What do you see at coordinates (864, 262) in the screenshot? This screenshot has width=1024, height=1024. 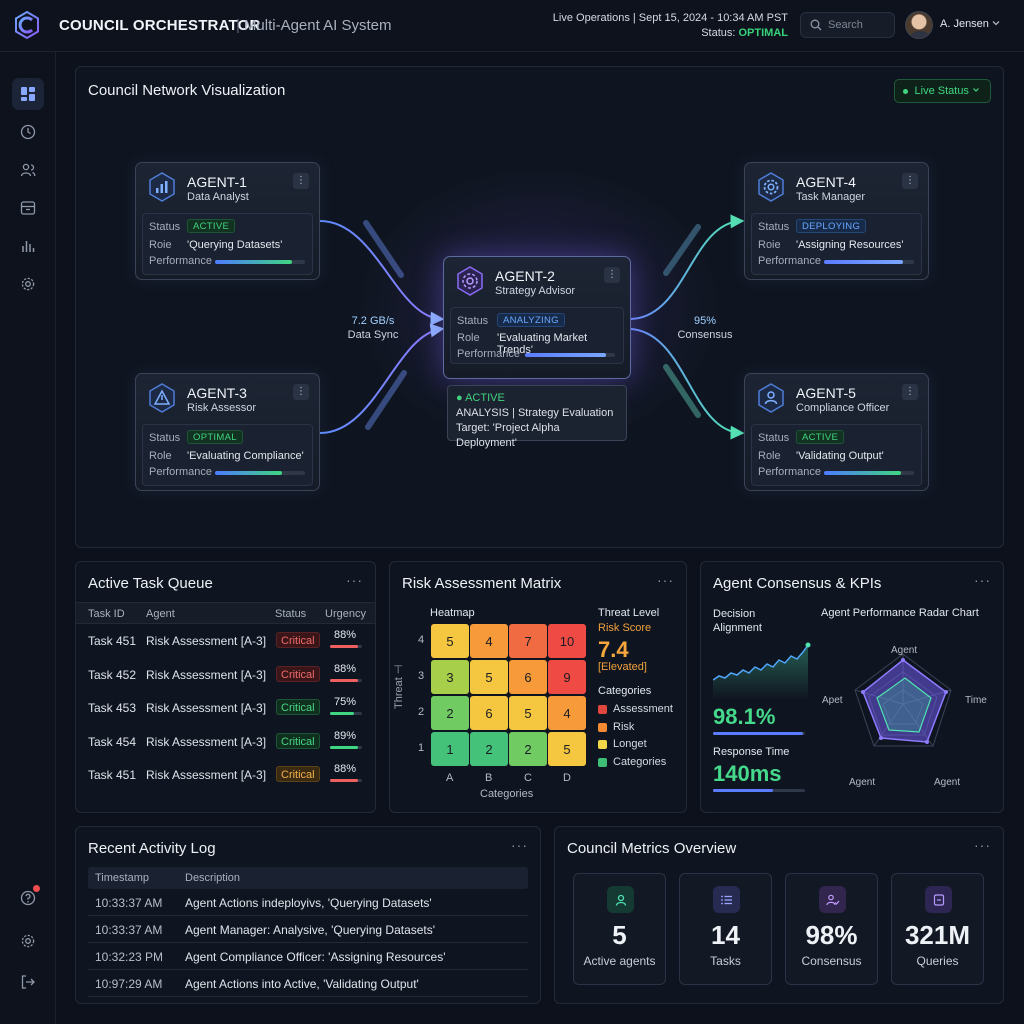 I see `performance-fill` at bounding box center [864, 262].